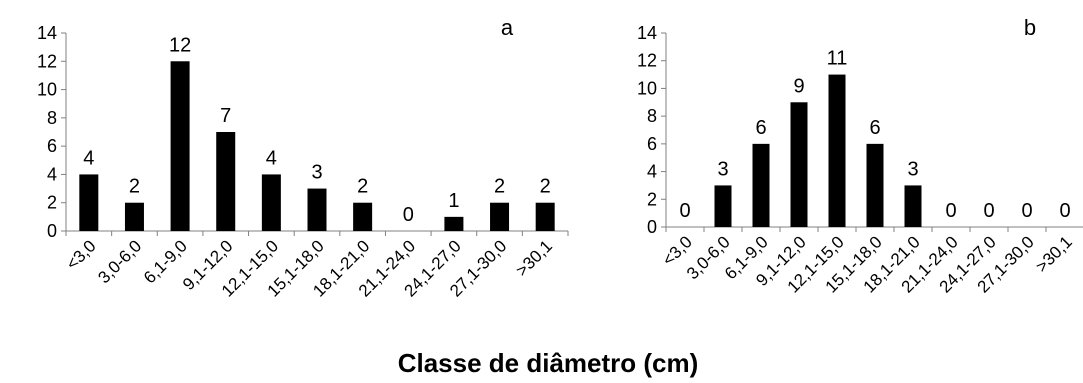 The image size is (1083, 383). Describe the element at coordinates (837, 59) in the screenshot. I see `data-label: 11` at that location.